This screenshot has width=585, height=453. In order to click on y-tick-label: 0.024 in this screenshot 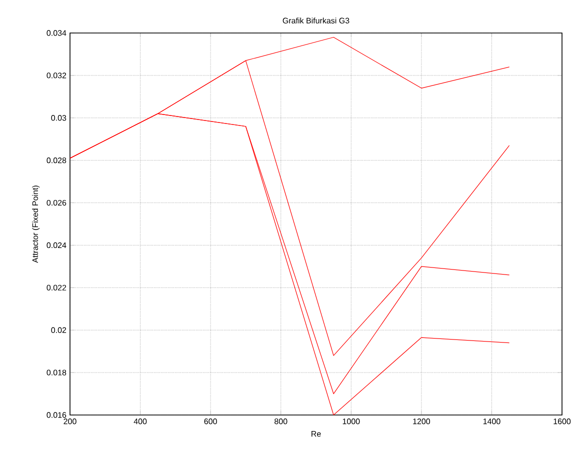, I will do `click(56, 245)`.